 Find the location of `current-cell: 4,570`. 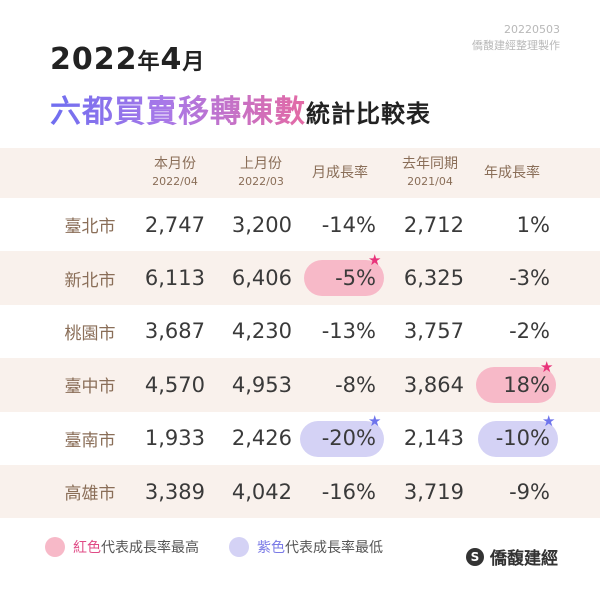

current-cell: 4,570 is located at coordinates (174, 384).